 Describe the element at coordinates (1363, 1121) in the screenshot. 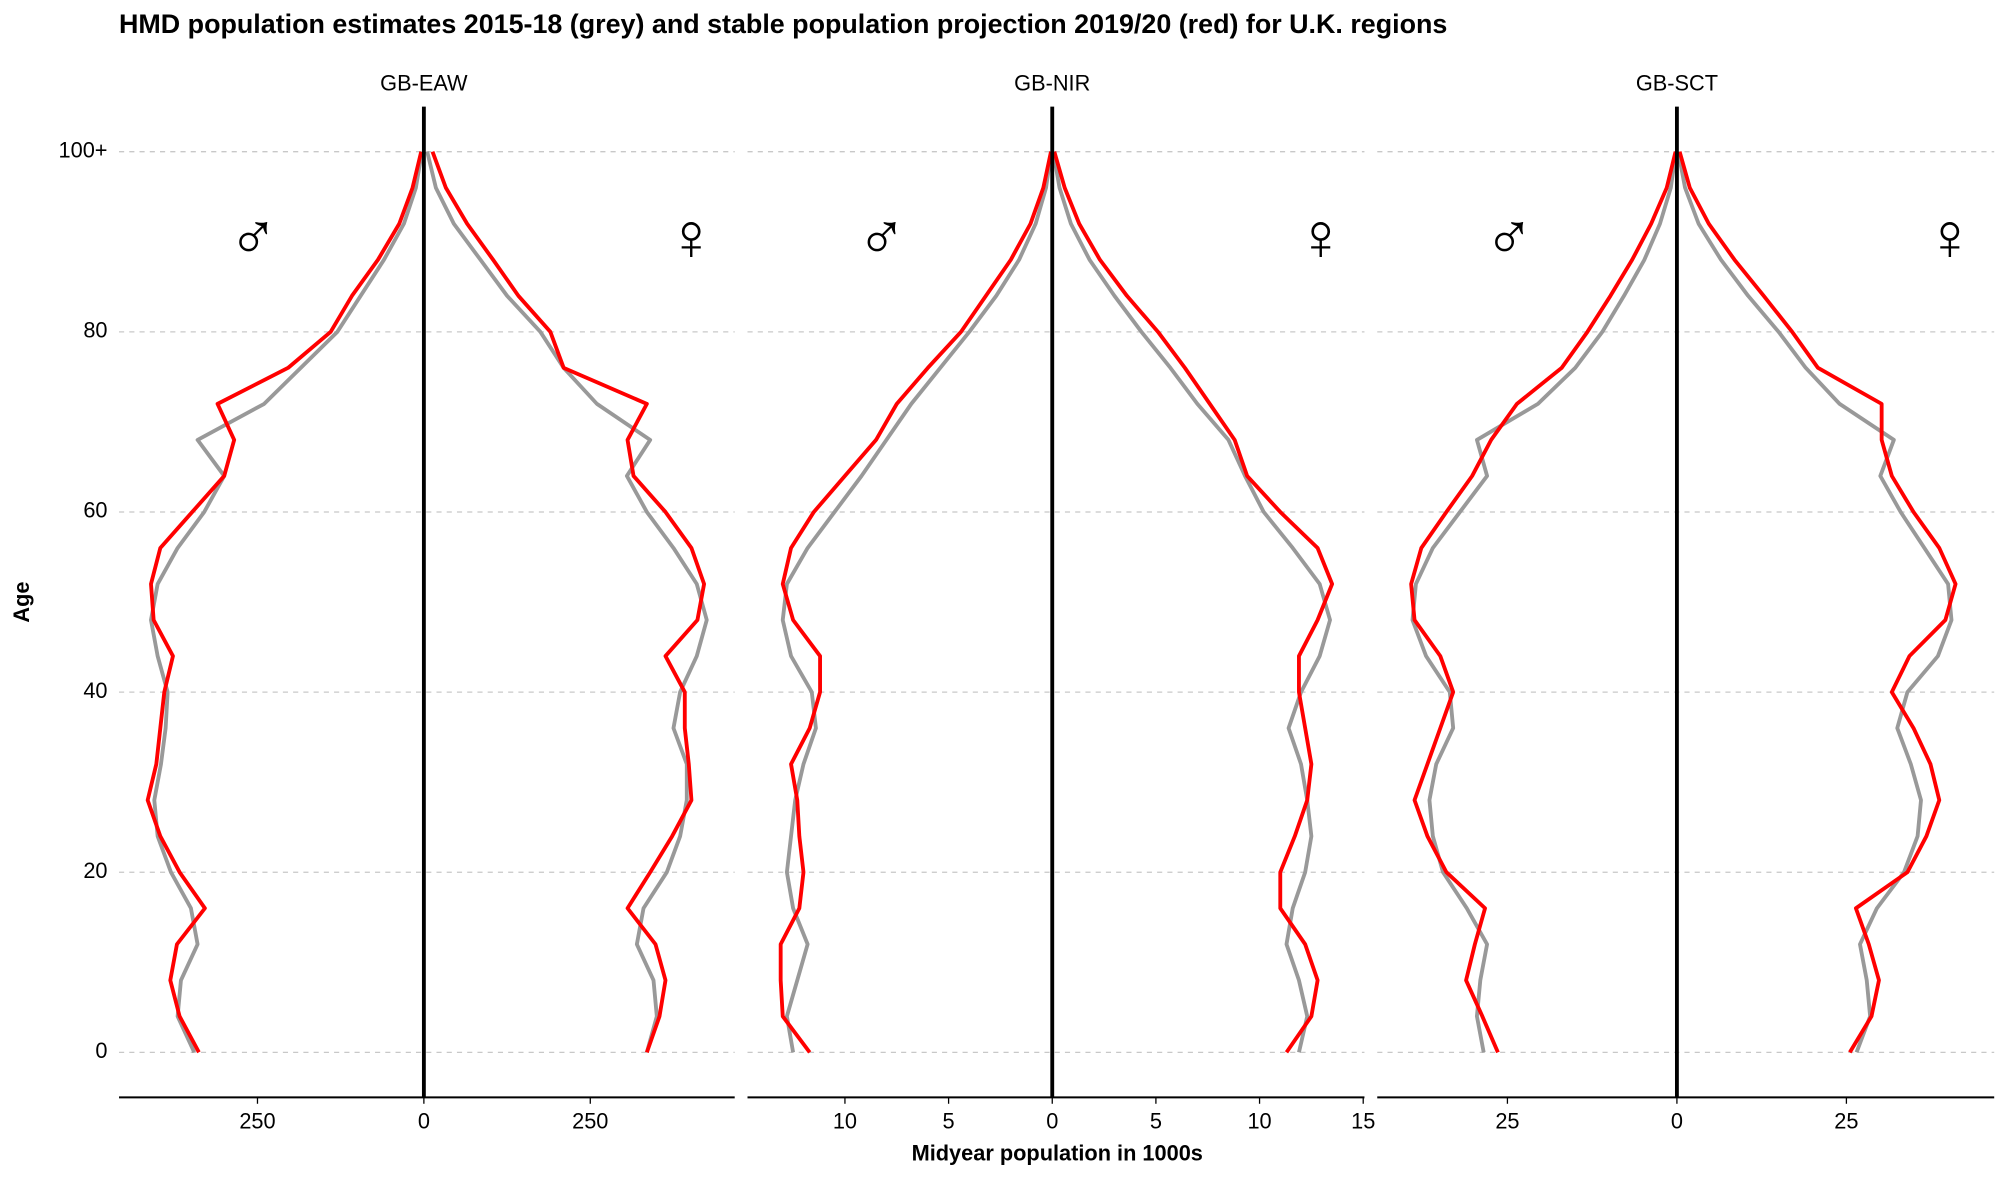

I see `x-tick-label: 15` at that location.